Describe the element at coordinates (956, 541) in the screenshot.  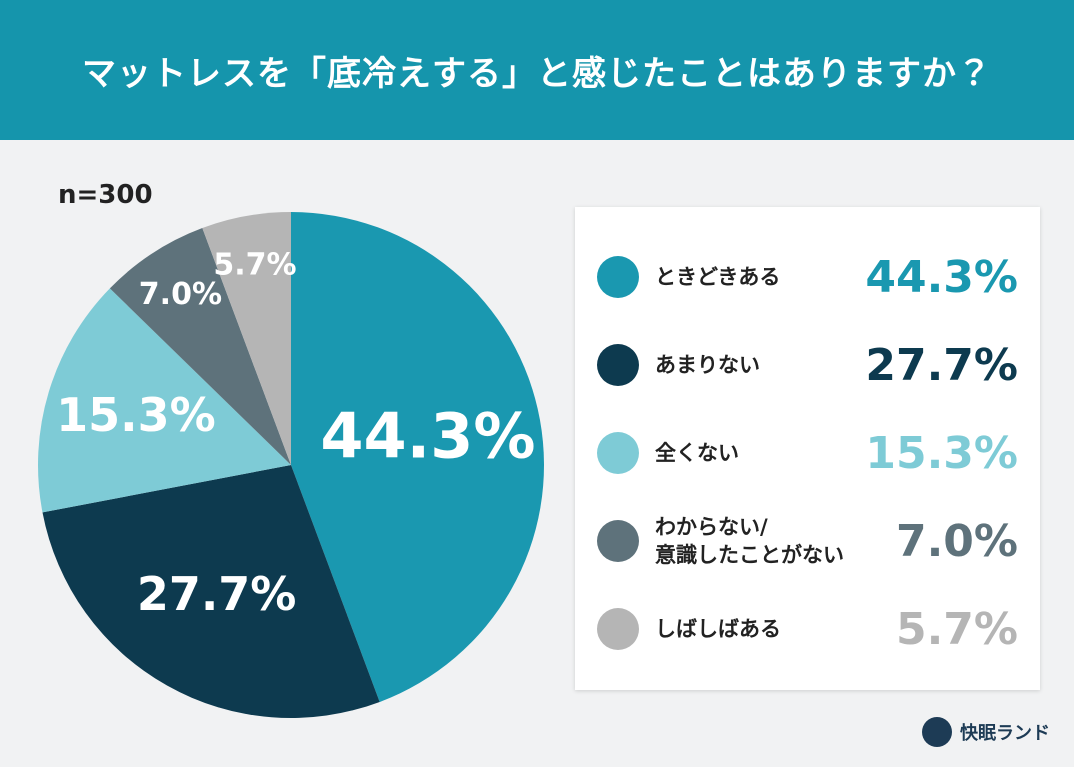
I see `legend-value: 7.0%` at that location.